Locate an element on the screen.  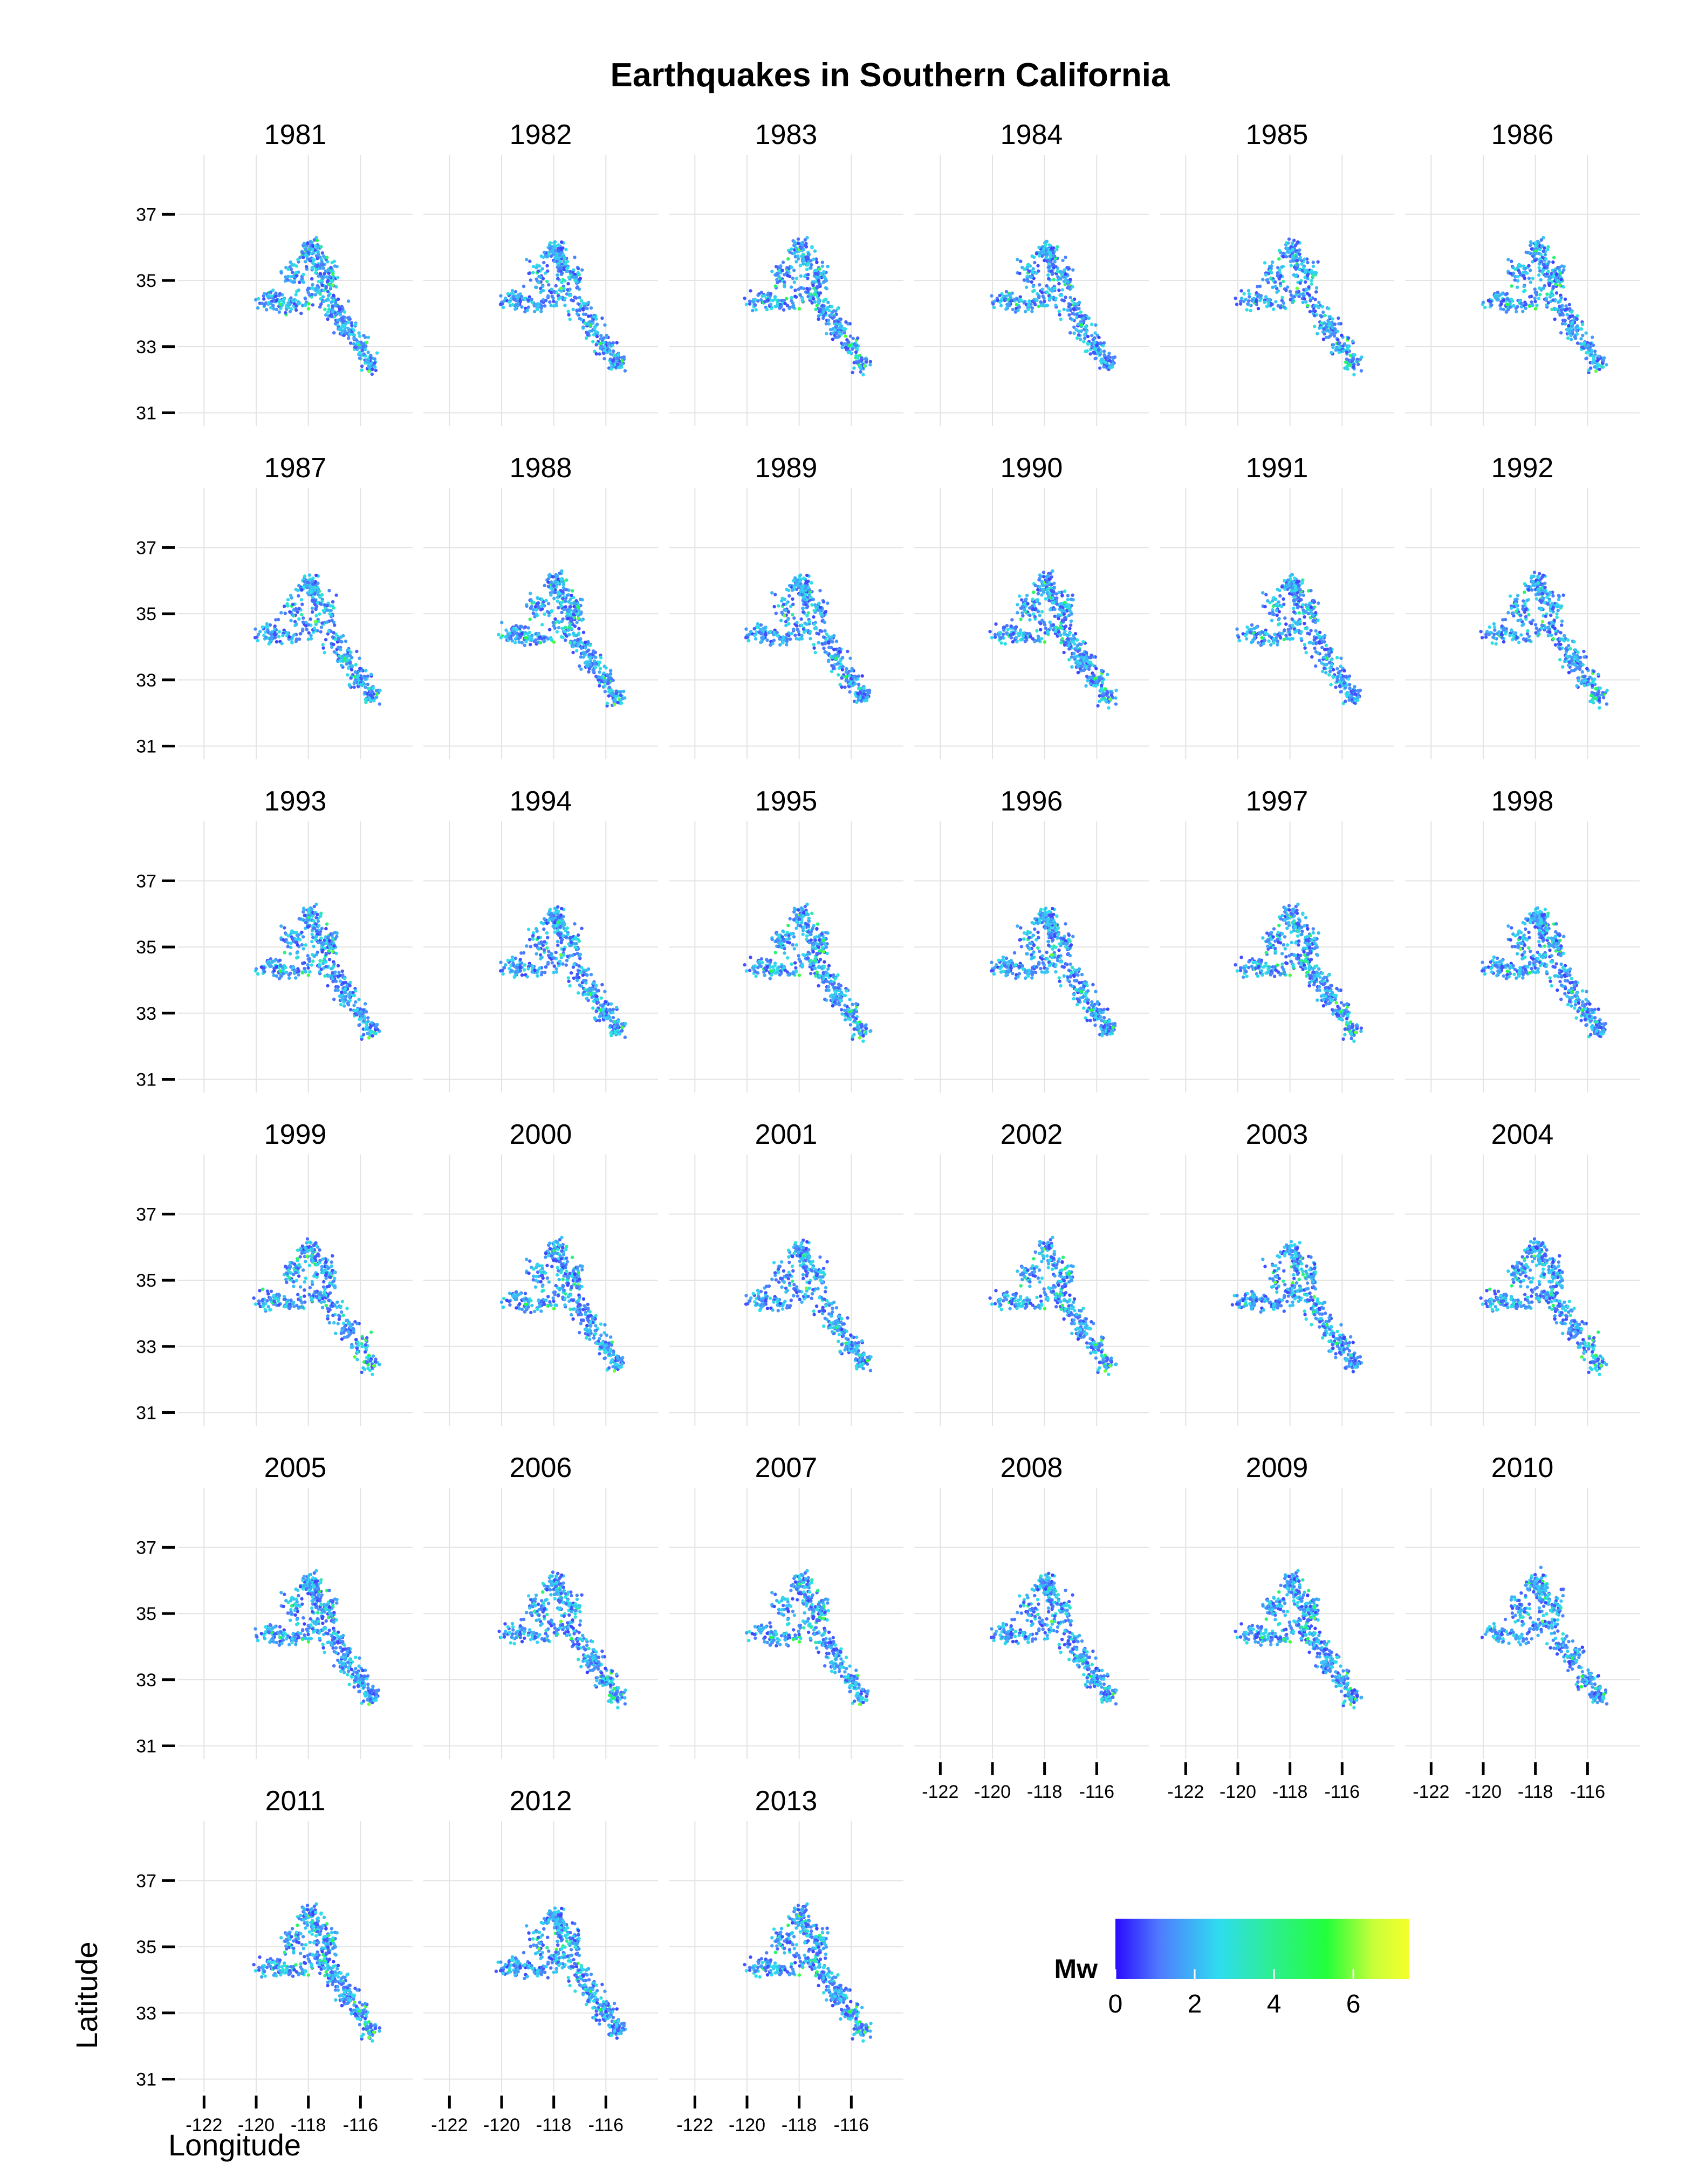
y-tick-label: 33 is located at coordinates (146, 347).